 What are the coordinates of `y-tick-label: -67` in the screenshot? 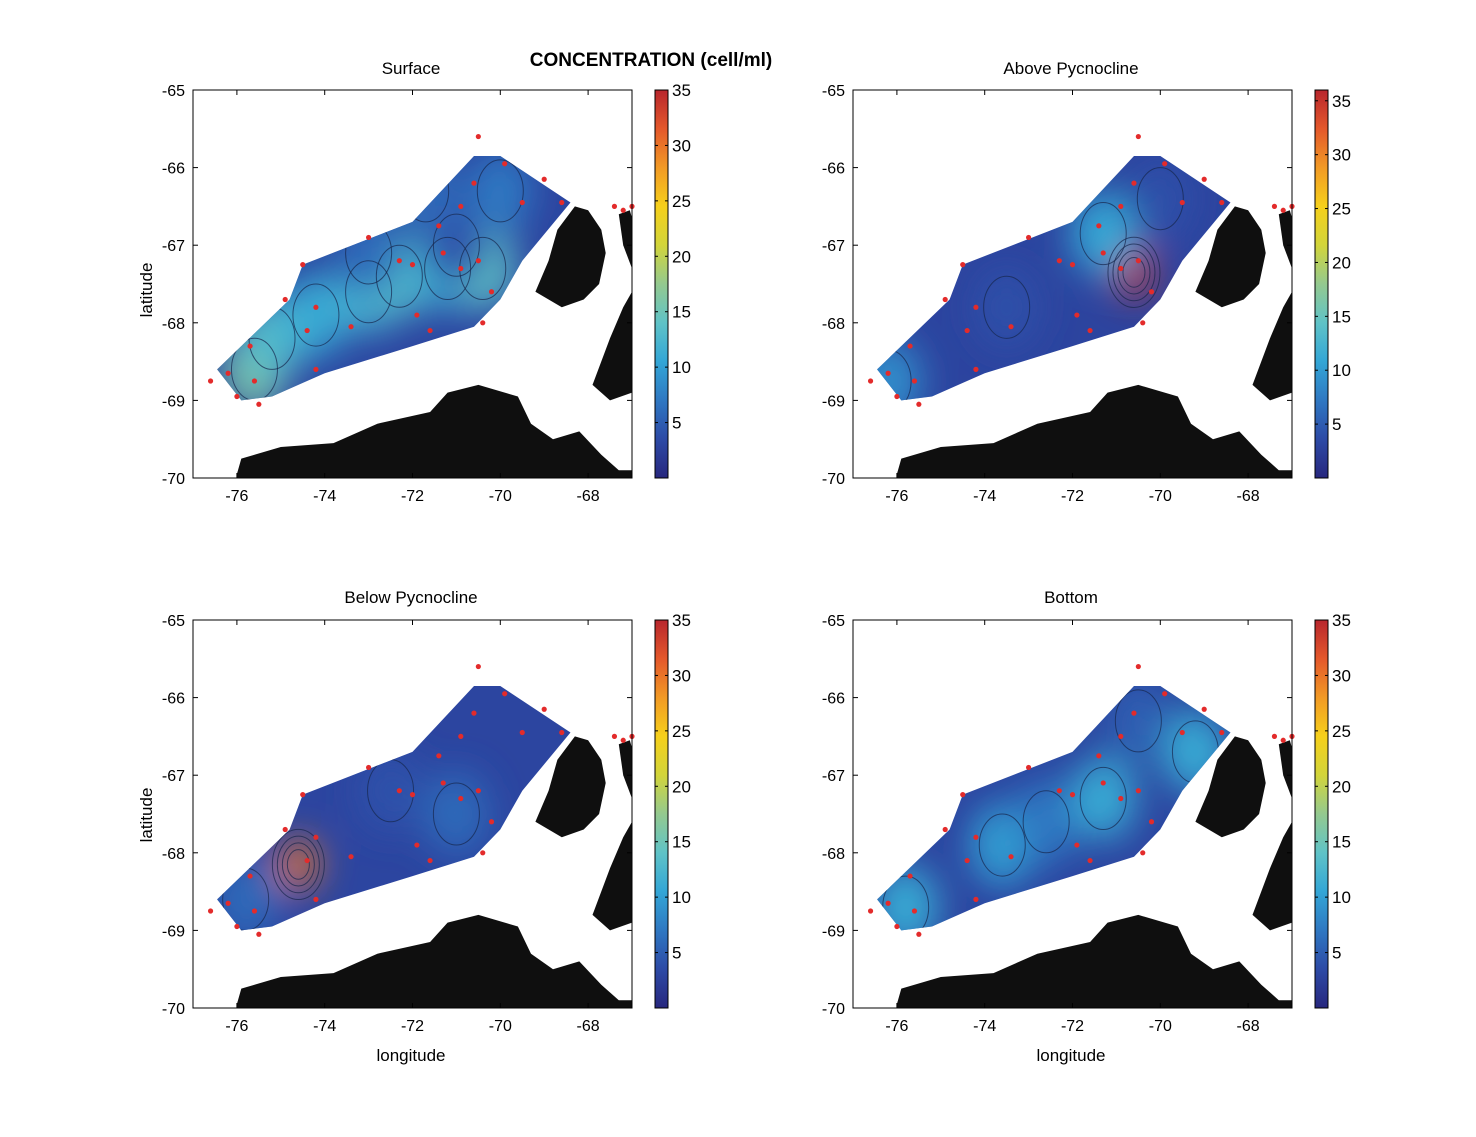 It's located at (173, 246).